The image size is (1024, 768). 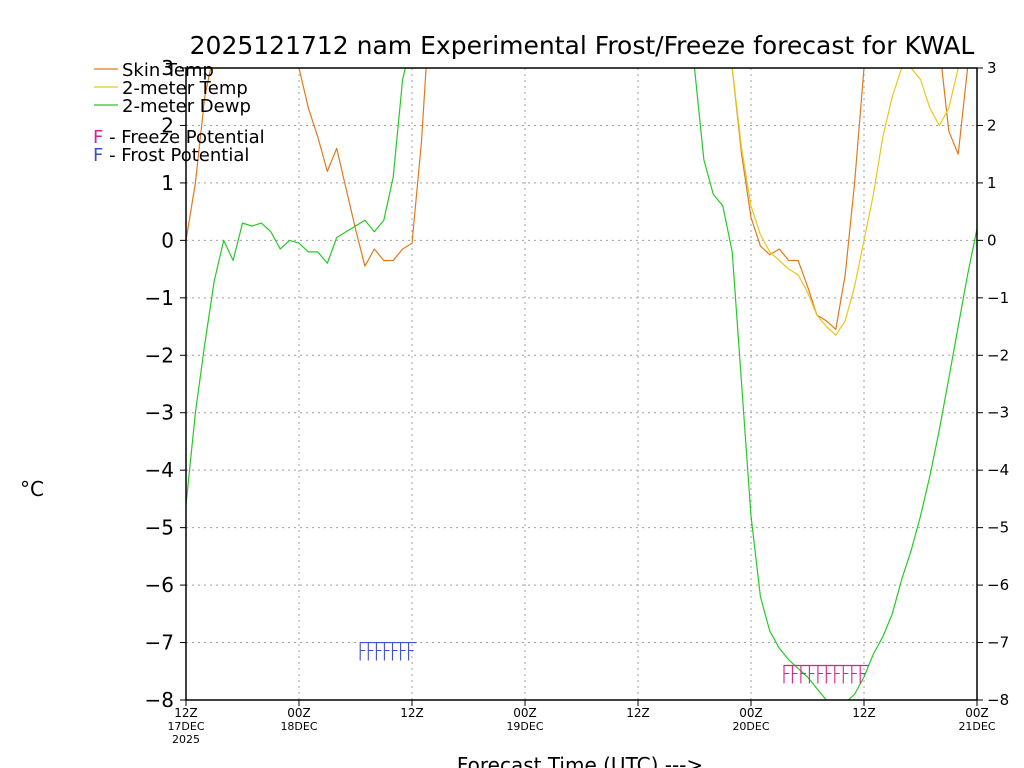 What do you see at coordinates (186, 739) in the screenshot?
I see `x-tick-year: 2025` at bounding box center [186, 739].